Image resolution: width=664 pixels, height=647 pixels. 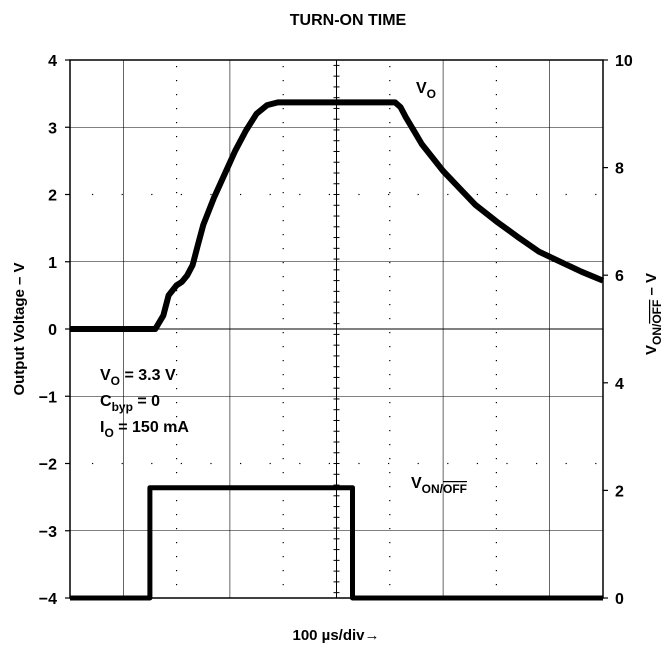 I want to click on x-axis-label: 100 µs/div→, so click(x=335, y=635).